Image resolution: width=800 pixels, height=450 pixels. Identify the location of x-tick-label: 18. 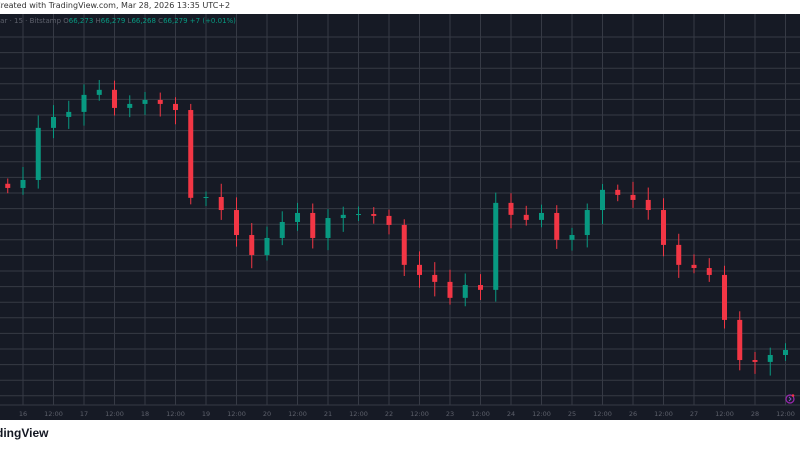
(145, 414).